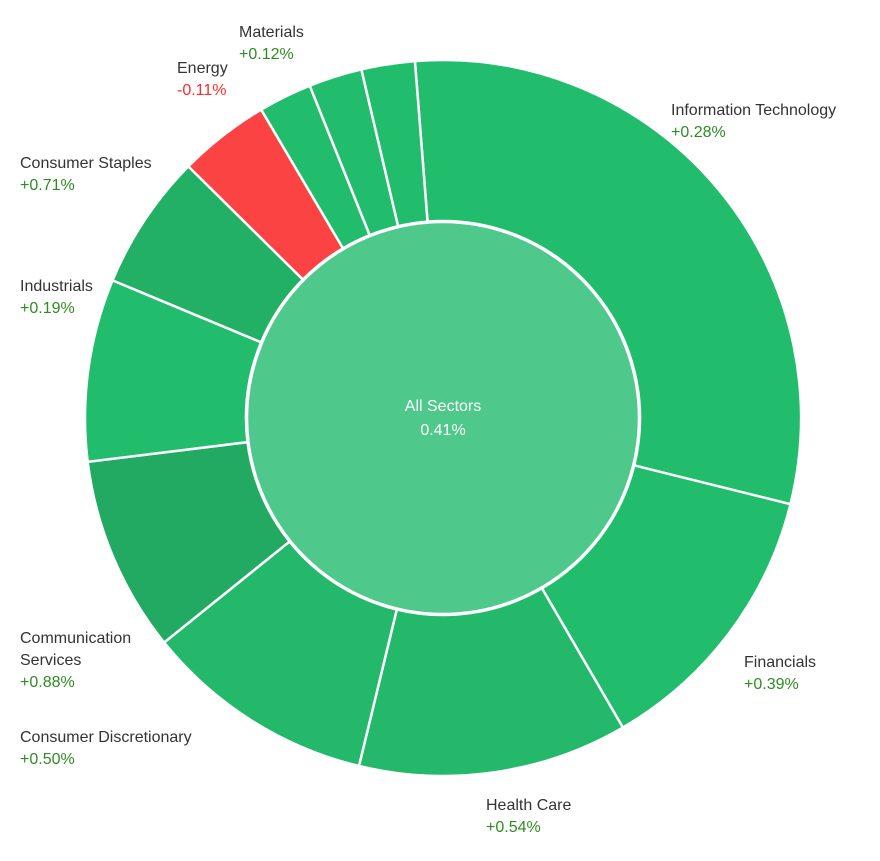 The height and width of the screenshot is (861, 880). Describe the element at coordinates (47, 185) in the screenshot. I see `label-value: +0.71%` at that location.